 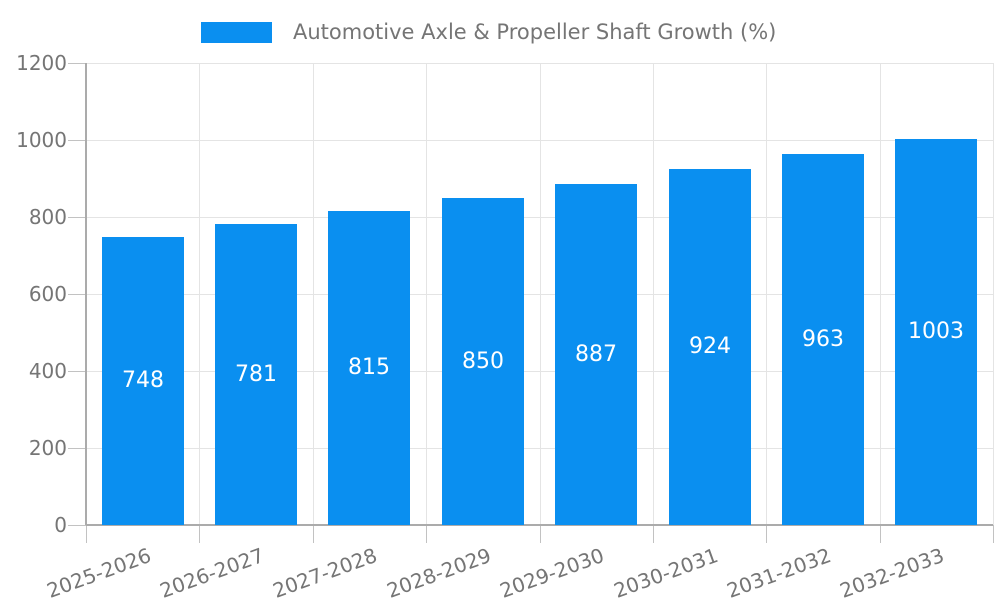 I want to click on bar-value-label: 924, so click(x=710, y=346).